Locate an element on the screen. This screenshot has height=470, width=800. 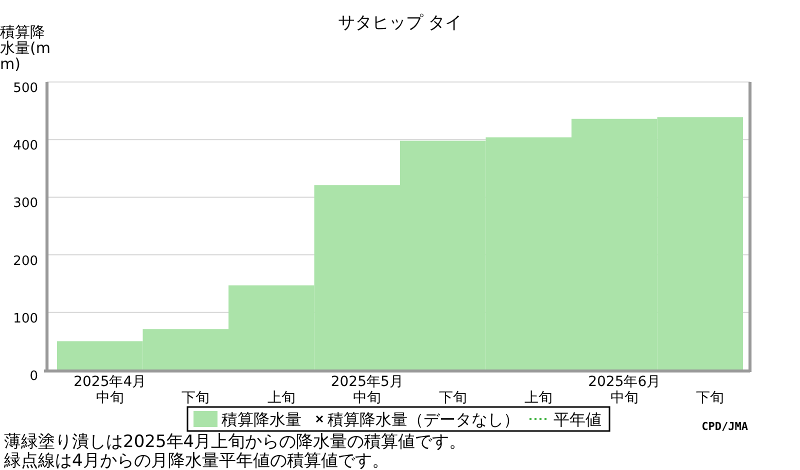
y-tick-label: 500 is located at coordinates (25, 88).